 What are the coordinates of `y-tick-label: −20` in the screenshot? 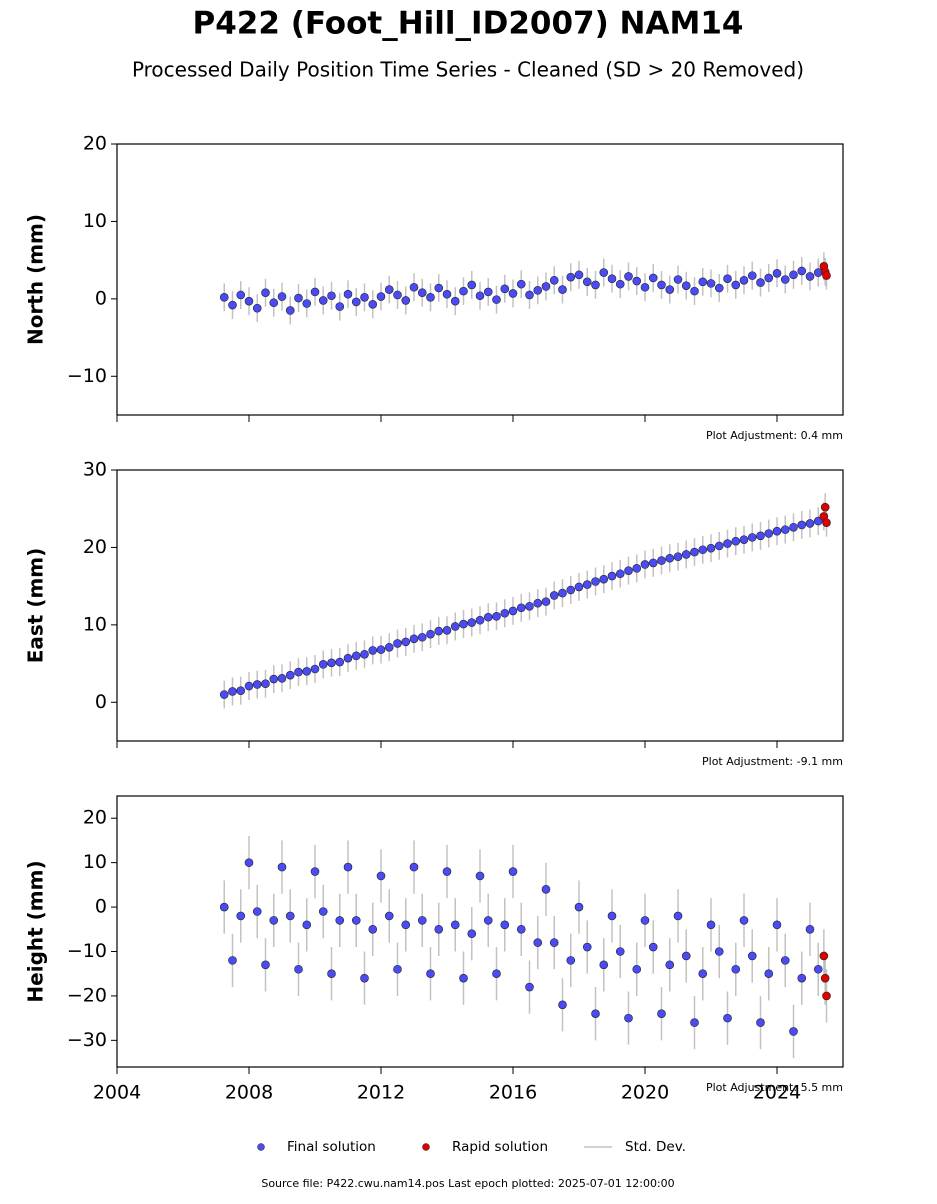 It's located at (87, 995).